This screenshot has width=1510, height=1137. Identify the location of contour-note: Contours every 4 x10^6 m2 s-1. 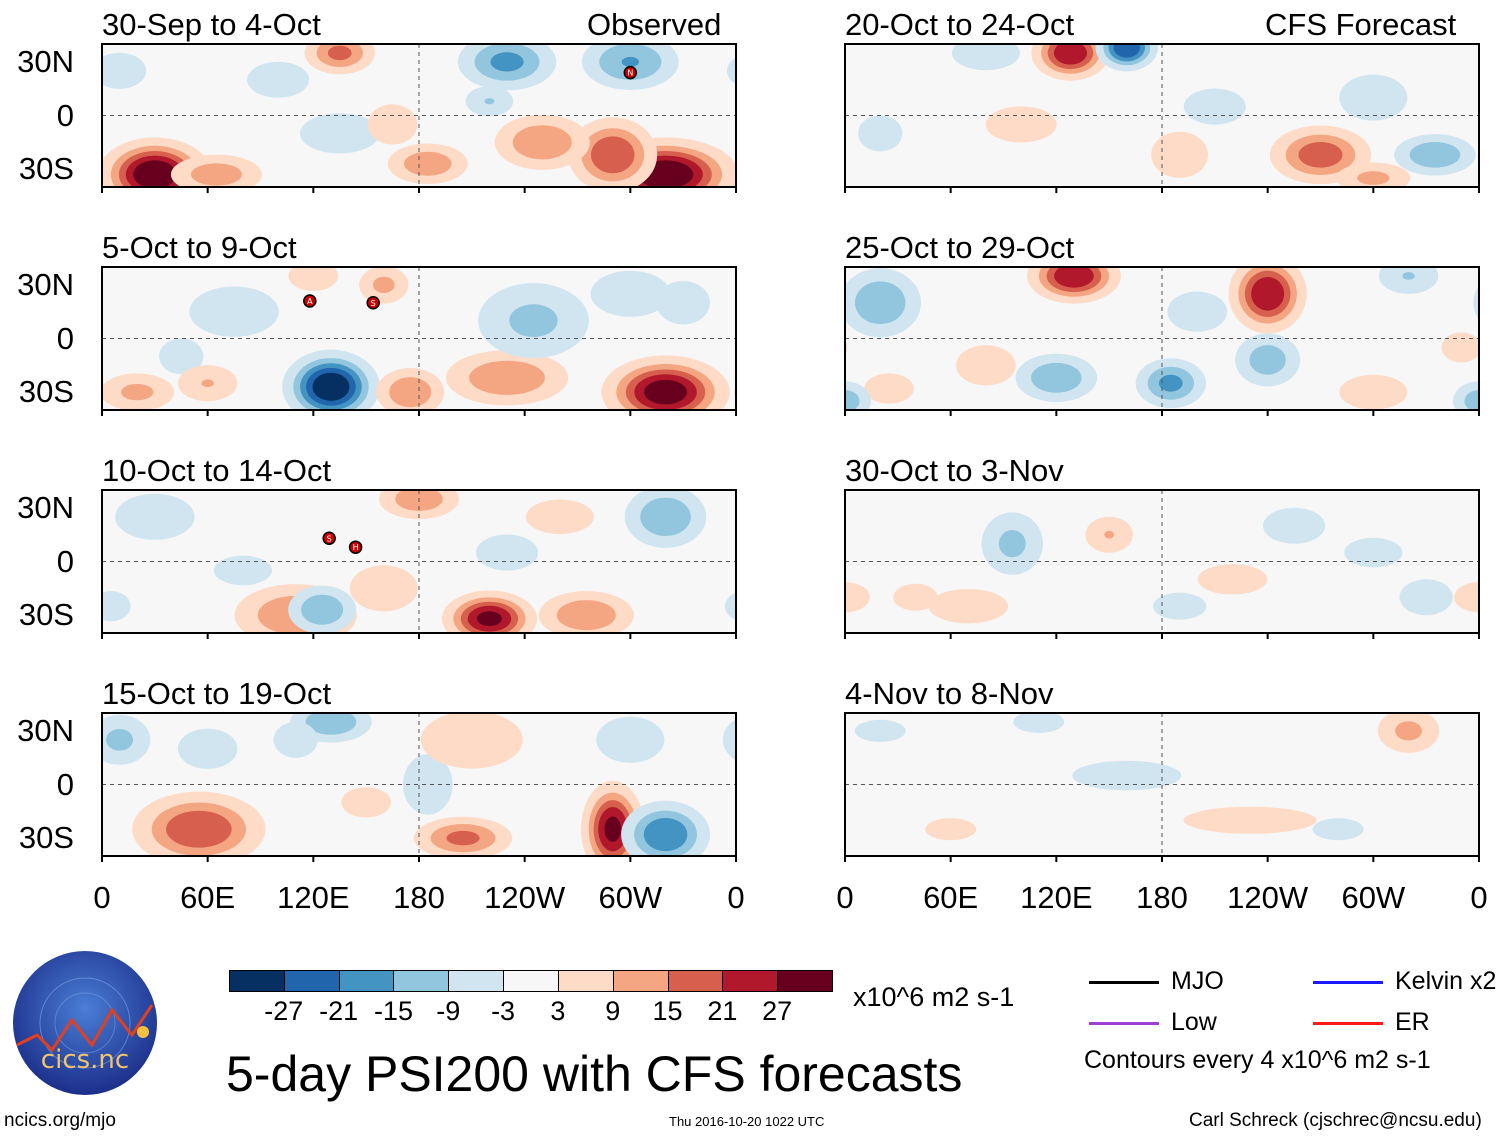
(1257, 1060).